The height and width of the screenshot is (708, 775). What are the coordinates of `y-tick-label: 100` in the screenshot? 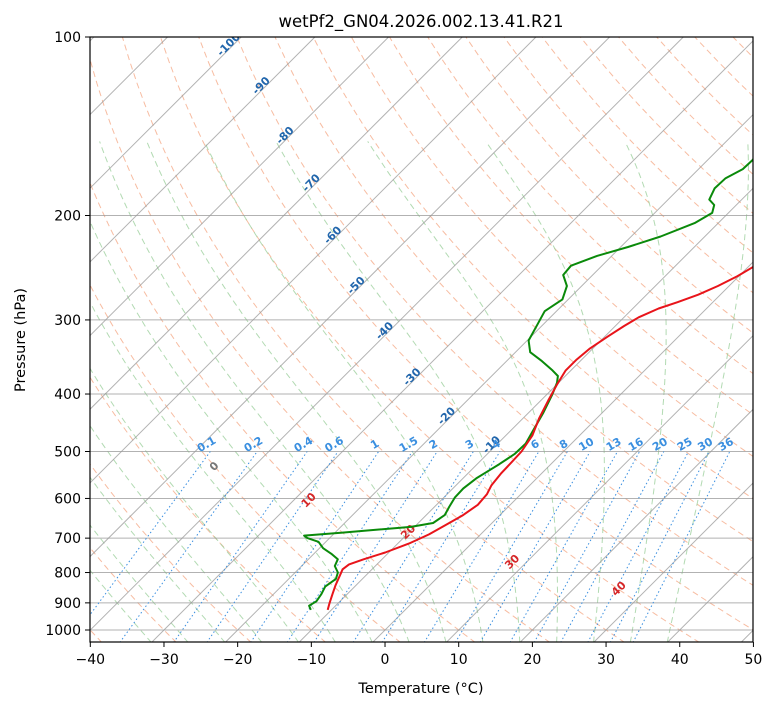 It's located at (67, 38).